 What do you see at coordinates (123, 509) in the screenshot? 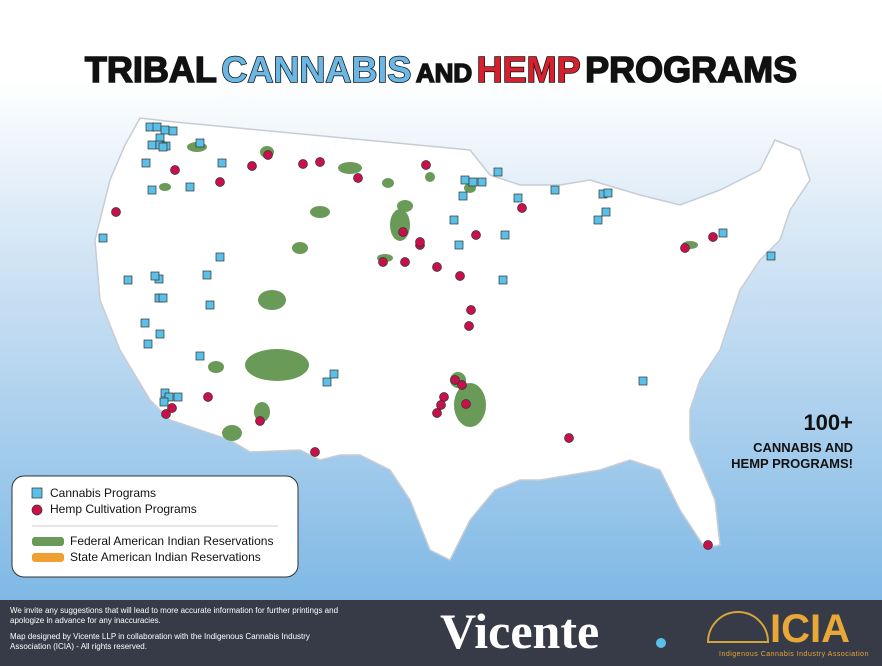
I see `legend-label: Hemp Cultivation Programs` at bounding box center [123, 509].